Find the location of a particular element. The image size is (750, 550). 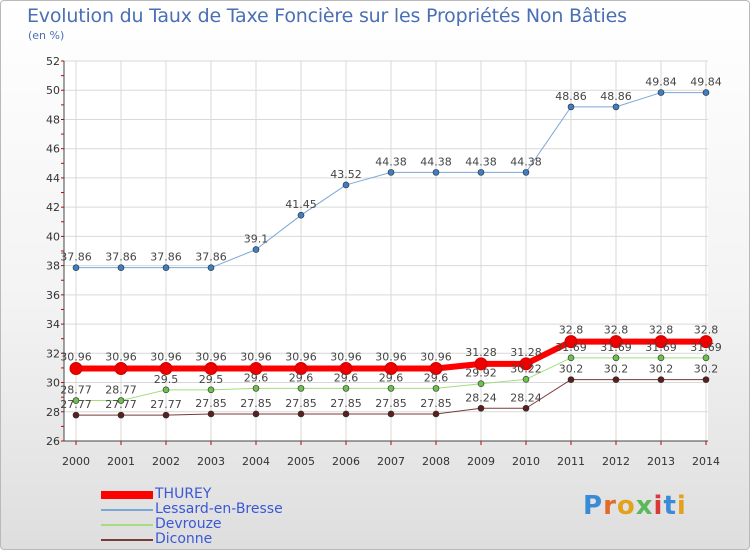

legend-label: Lessard-en-Bresse is located at coordinates (219, 509).